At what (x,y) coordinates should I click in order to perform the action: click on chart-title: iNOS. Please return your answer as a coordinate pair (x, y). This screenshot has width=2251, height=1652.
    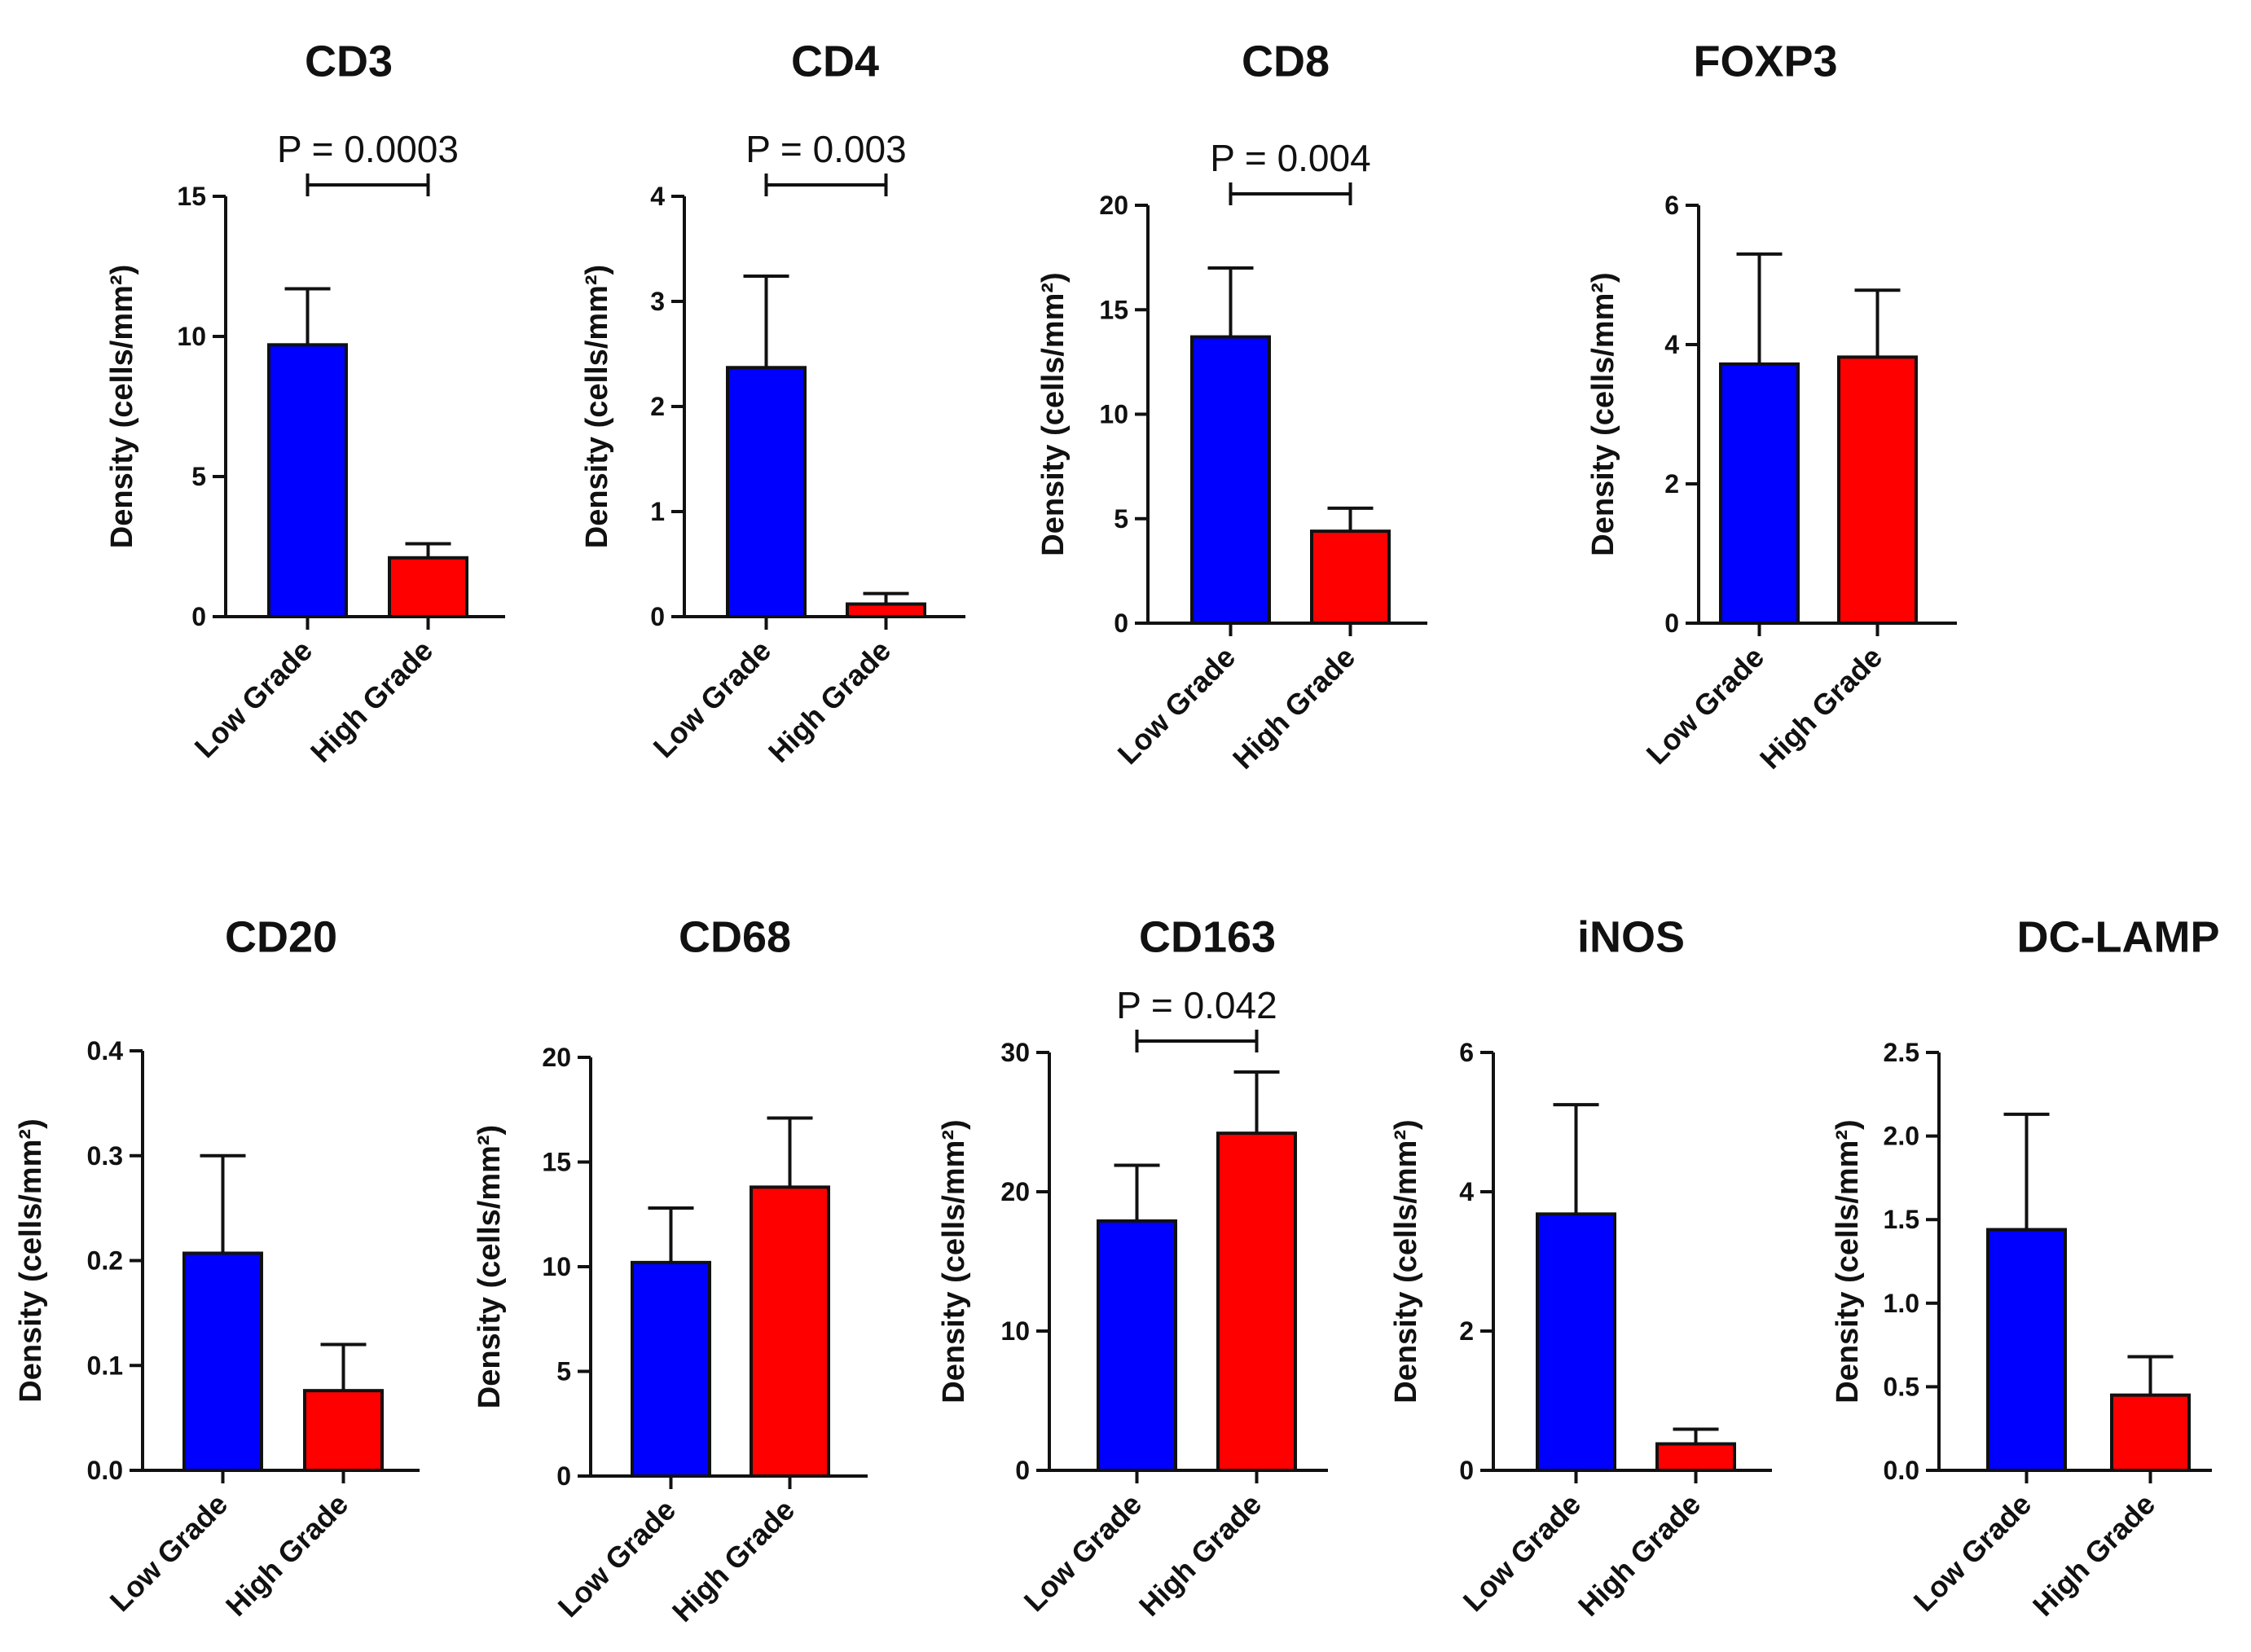
    Looking at the image, I should click on (1631, 936).